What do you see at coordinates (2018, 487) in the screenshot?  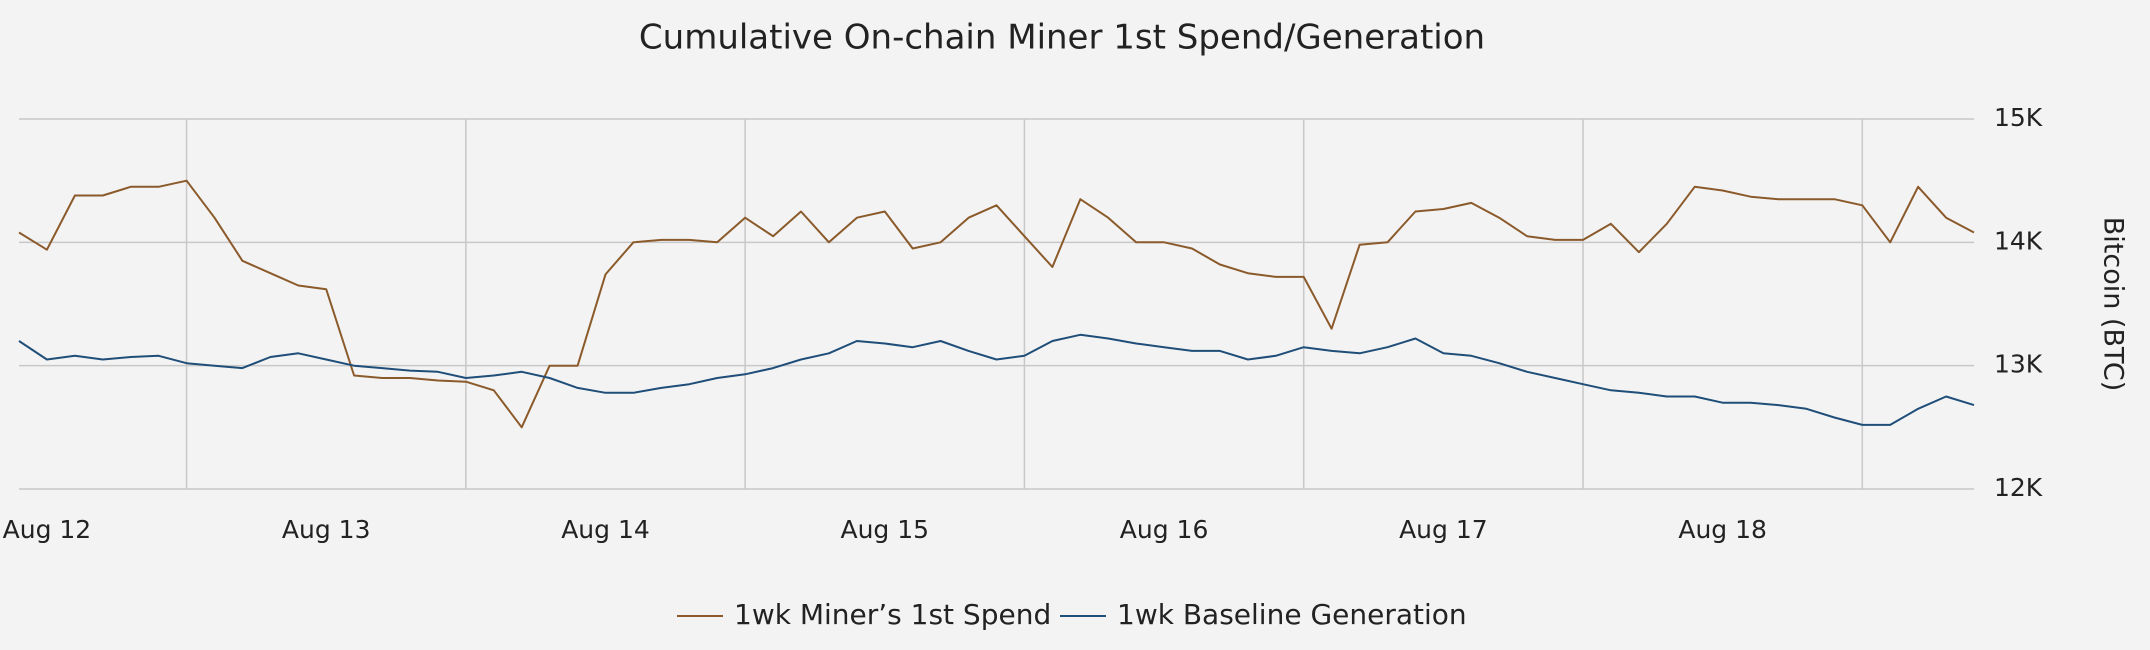 I see `y-tick-label: 12K` at bounding box center [2018, 487].